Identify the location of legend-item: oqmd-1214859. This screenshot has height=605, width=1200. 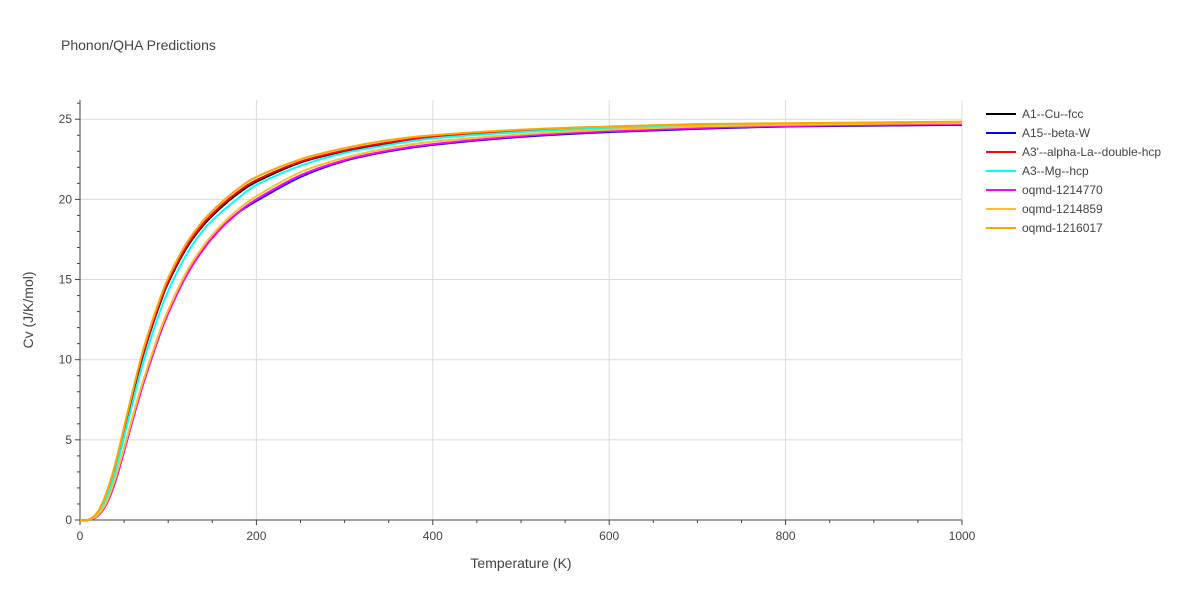
(1044, 209).